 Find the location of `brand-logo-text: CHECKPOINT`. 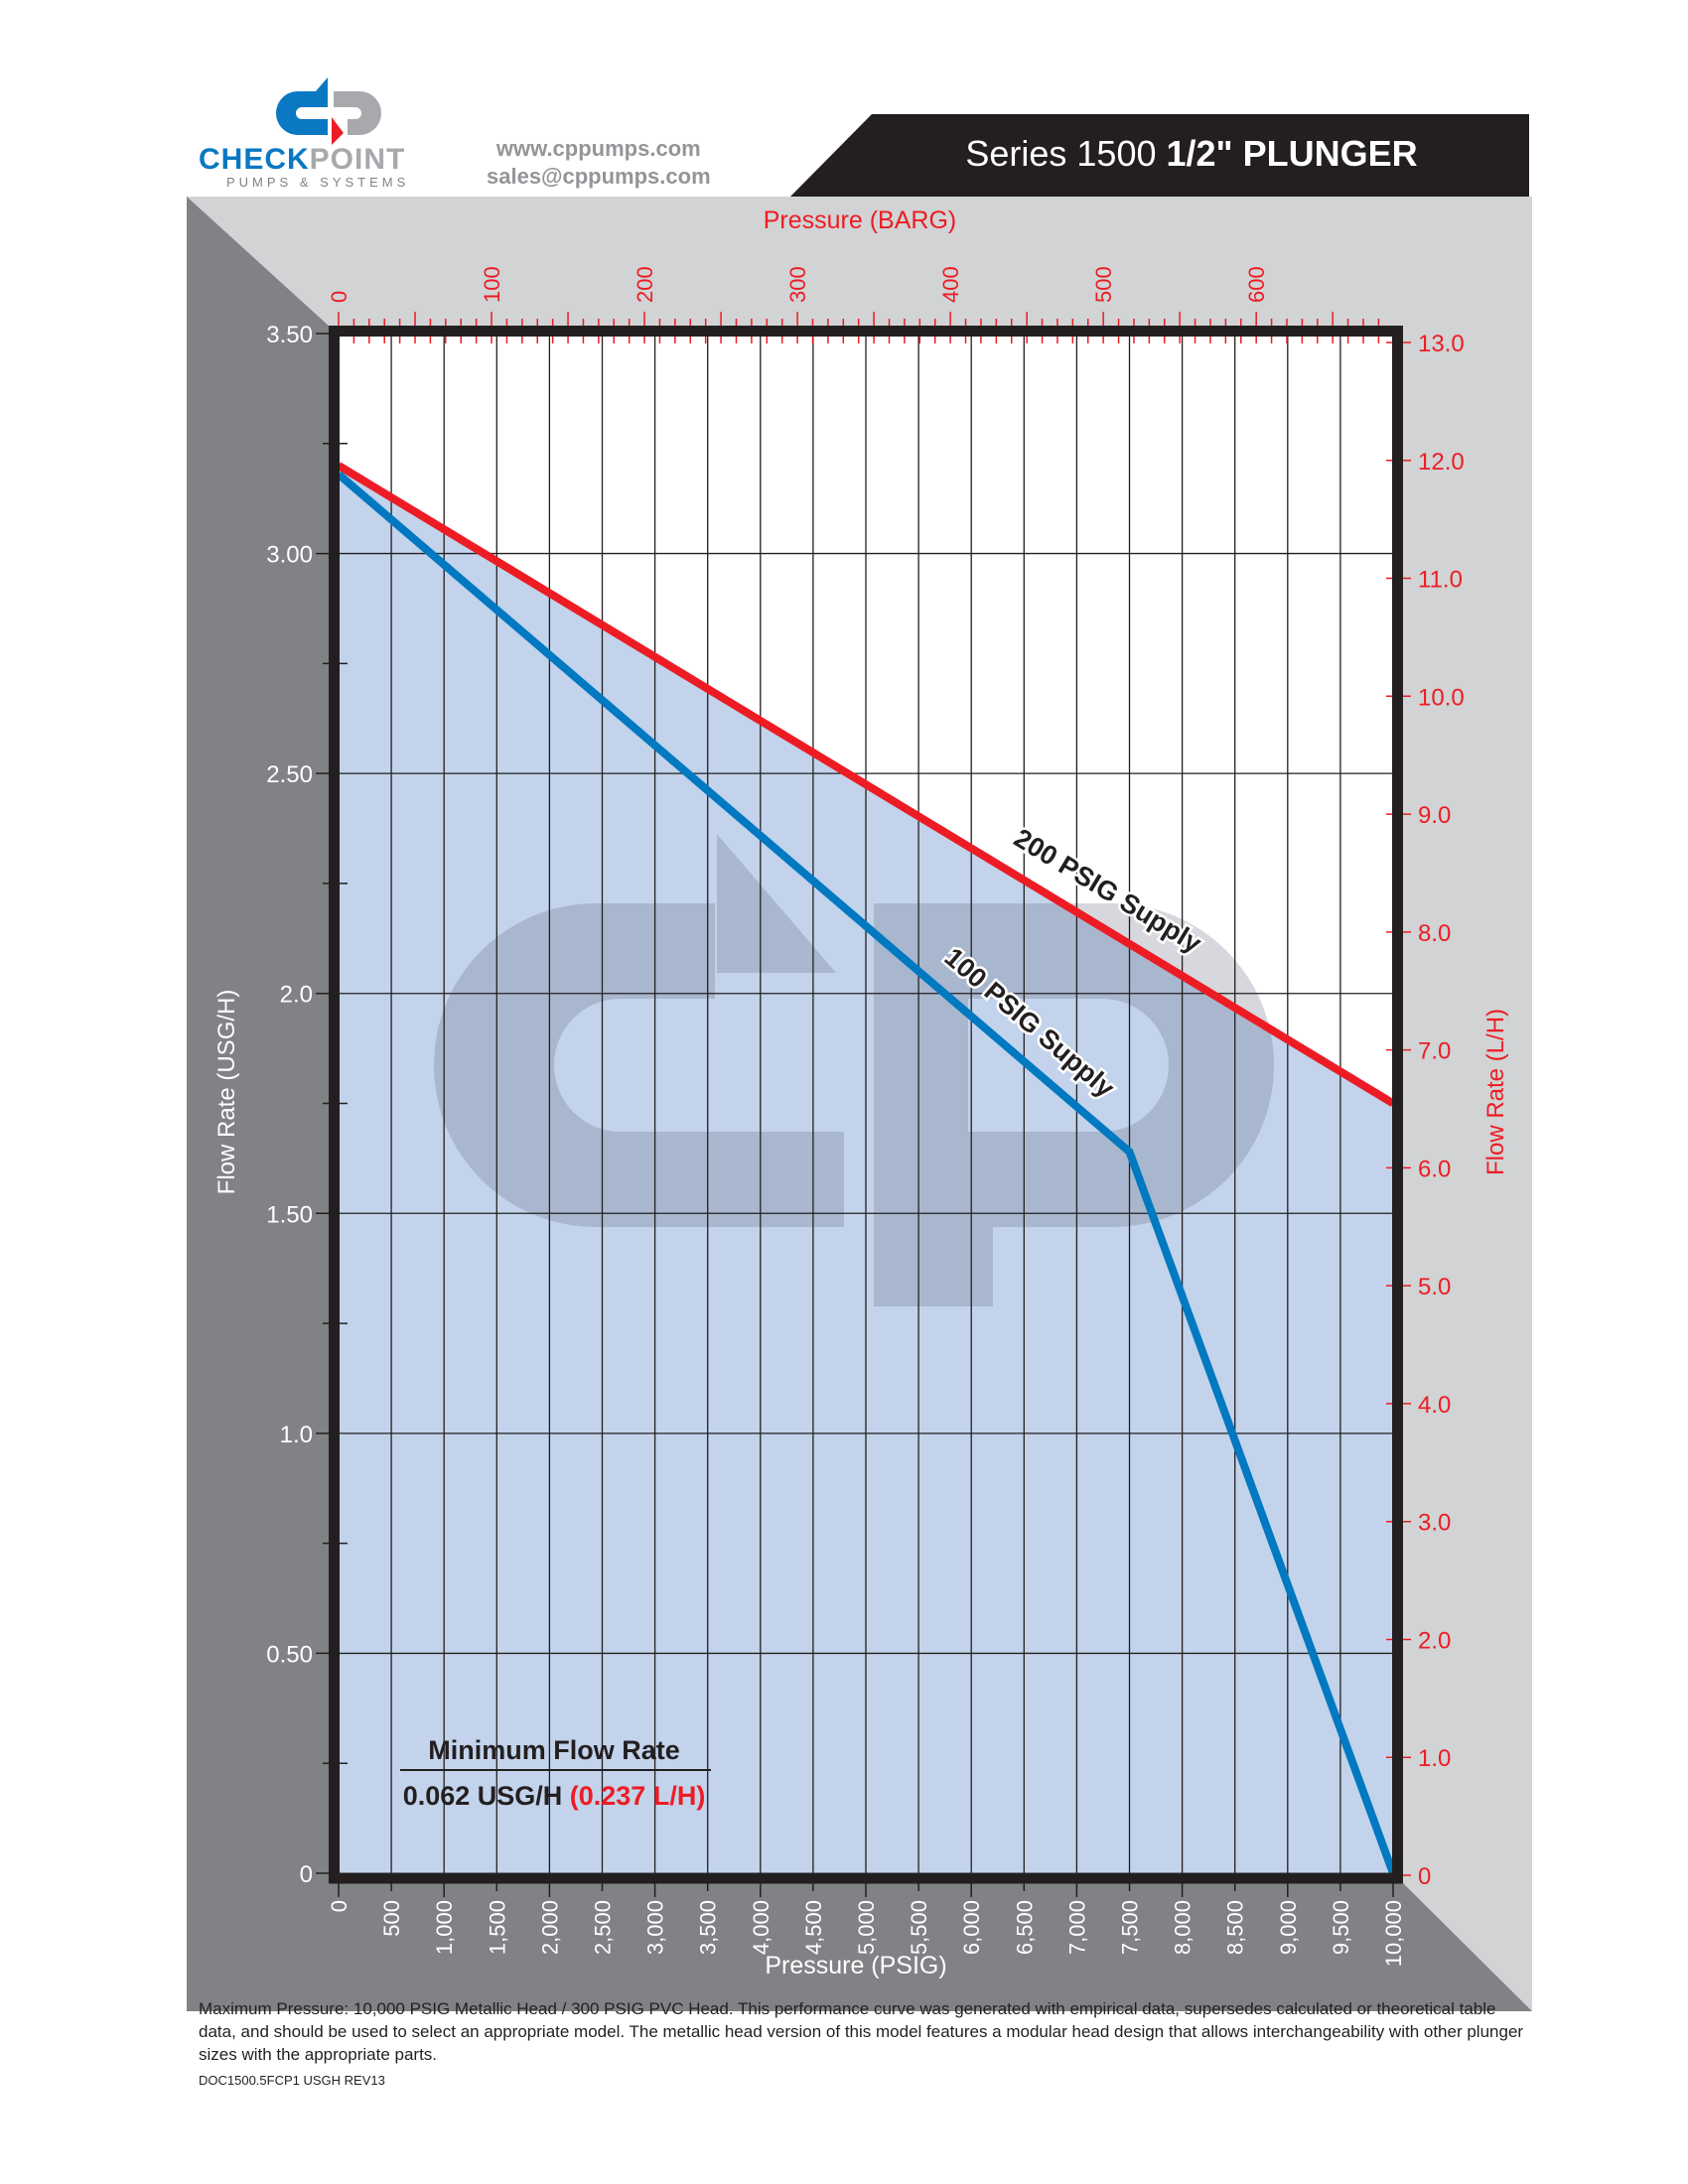

brand-logo-text: CHECKPOINT is located at coordinates (302, 160).